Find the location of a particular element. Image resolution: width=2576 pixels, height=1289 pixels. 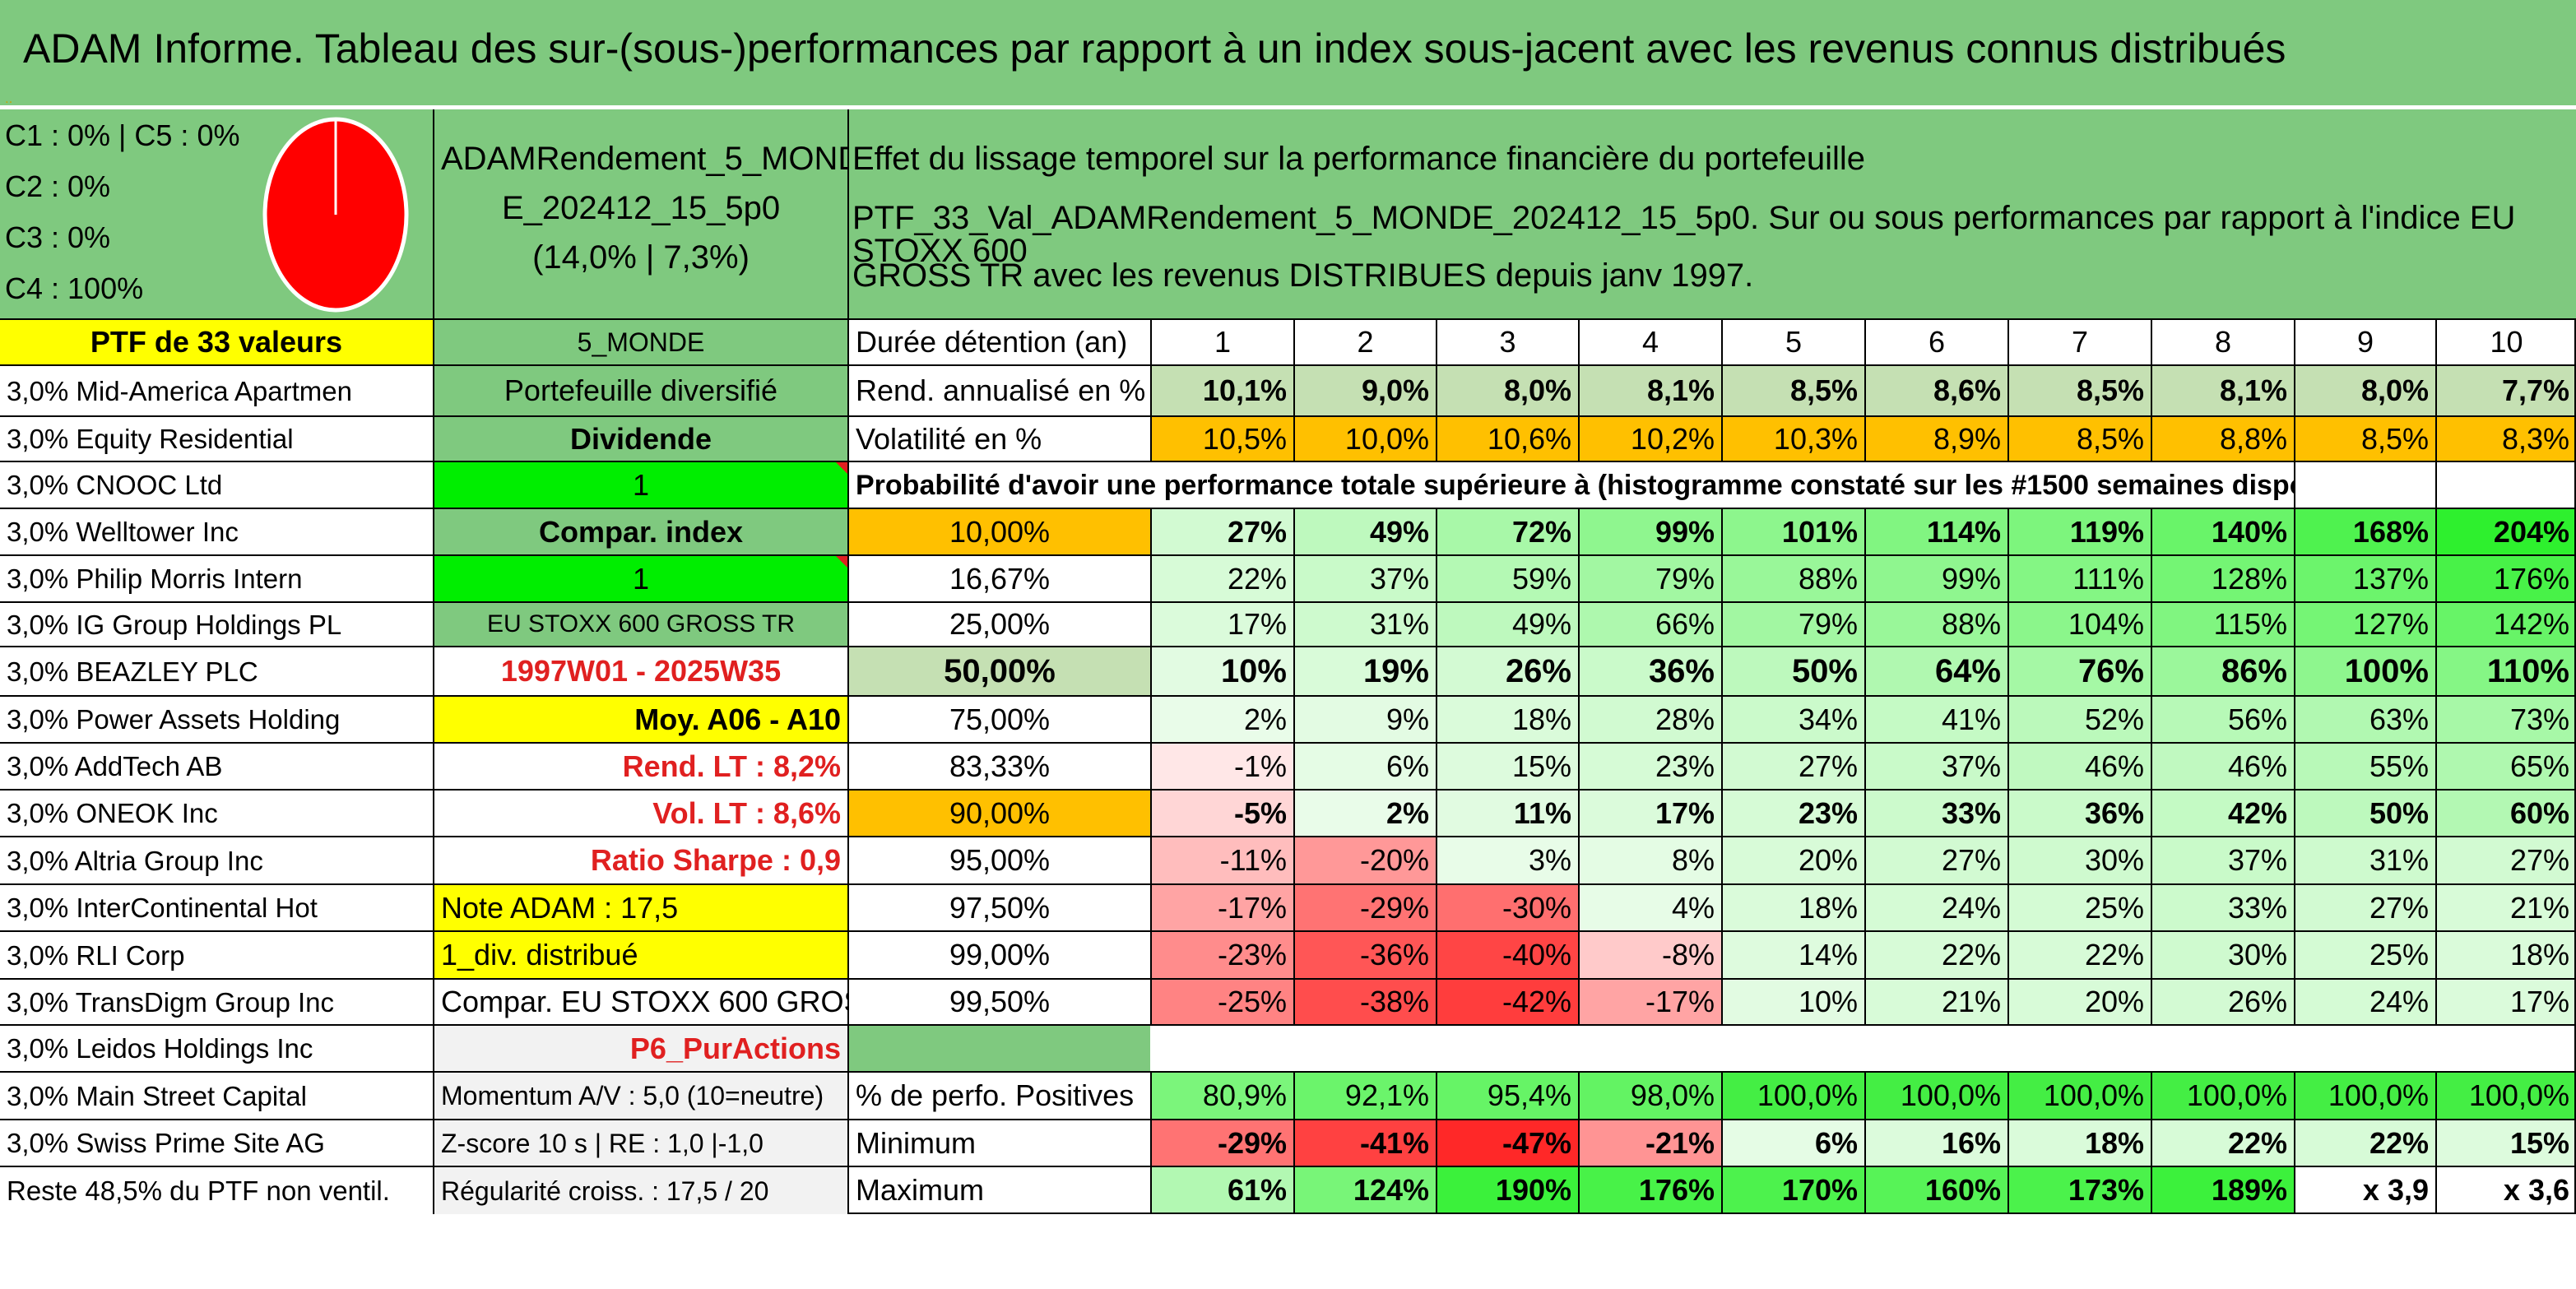

probability-value: 31% is located at coordinates (1365, 623).